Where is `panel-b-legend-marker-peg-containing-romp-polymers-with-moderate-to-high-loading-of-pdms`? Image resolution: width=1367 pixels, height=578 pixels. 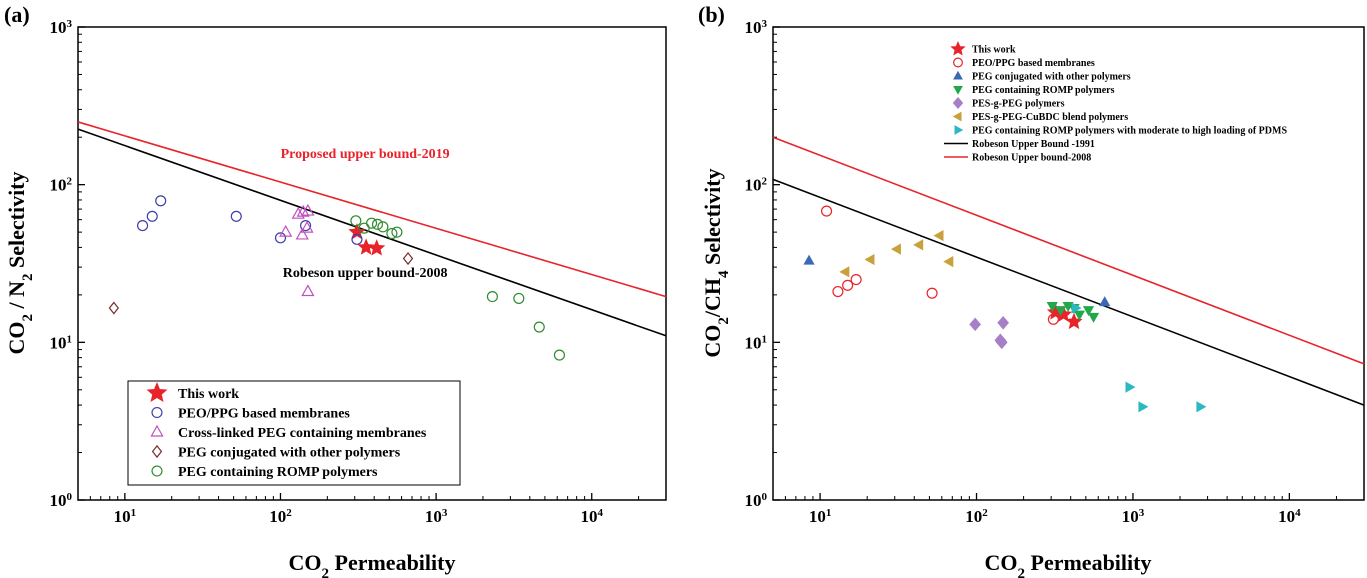
panel-b-legend-marker-peg-containing-romp-polymers-with-moderate-to-high-loading-of-pdms is located at coordinates (959, 130).